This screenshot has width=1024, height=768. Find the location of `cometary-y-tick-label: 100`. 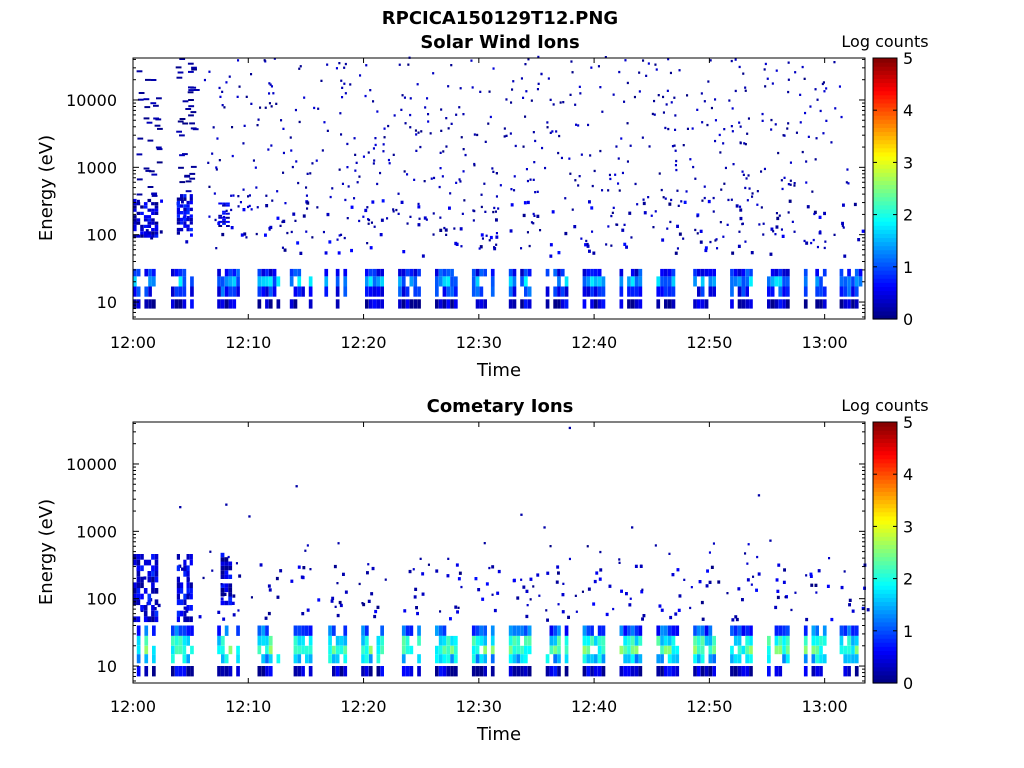

cometary-y-tick-label: 100 is located at coordinates (101, 599).